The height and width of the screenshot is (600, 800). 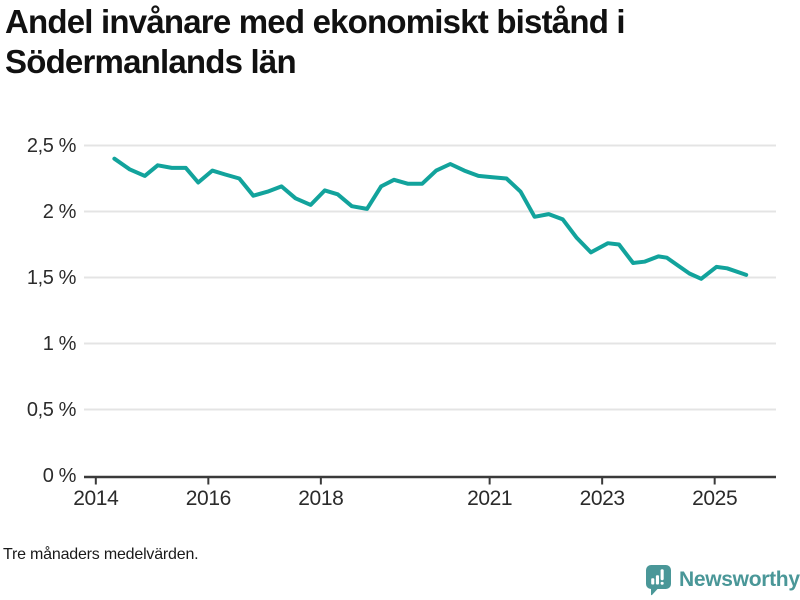 I want to click on newsworthy-bubble-barchart-icon, so click(x=658, y=579).